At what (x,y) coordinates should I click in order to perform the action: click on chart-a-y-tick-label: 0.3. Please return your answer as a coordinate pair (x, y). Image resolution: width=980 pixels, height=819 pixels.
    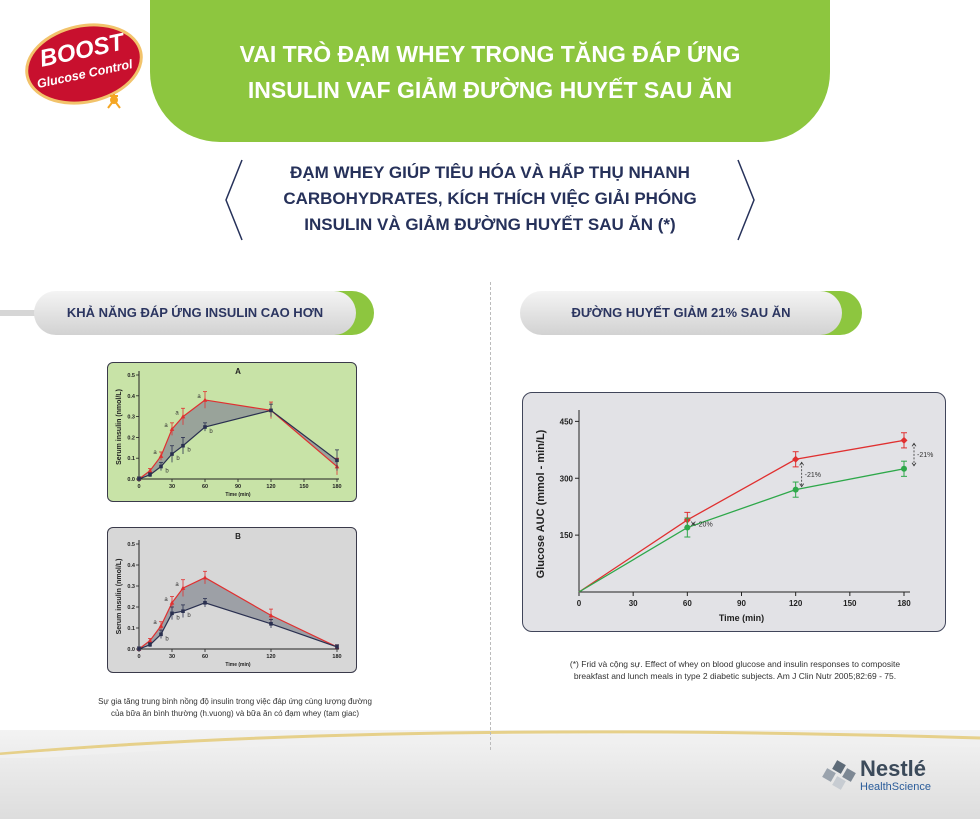
    Looking at the image, I should click on (131, 418).